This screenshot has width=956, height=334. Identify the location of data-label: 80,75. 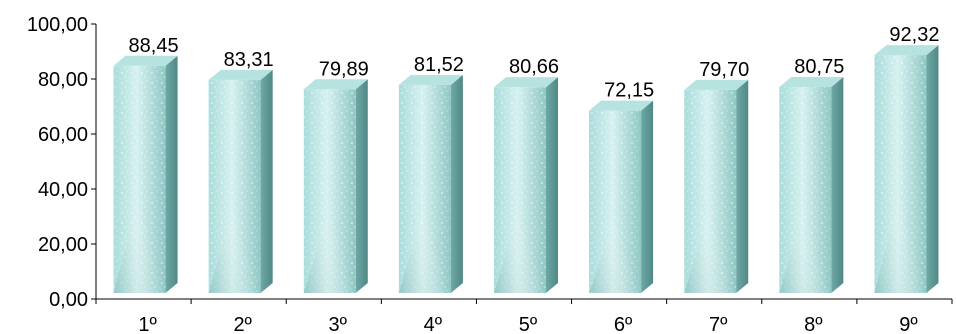
(819, 67).